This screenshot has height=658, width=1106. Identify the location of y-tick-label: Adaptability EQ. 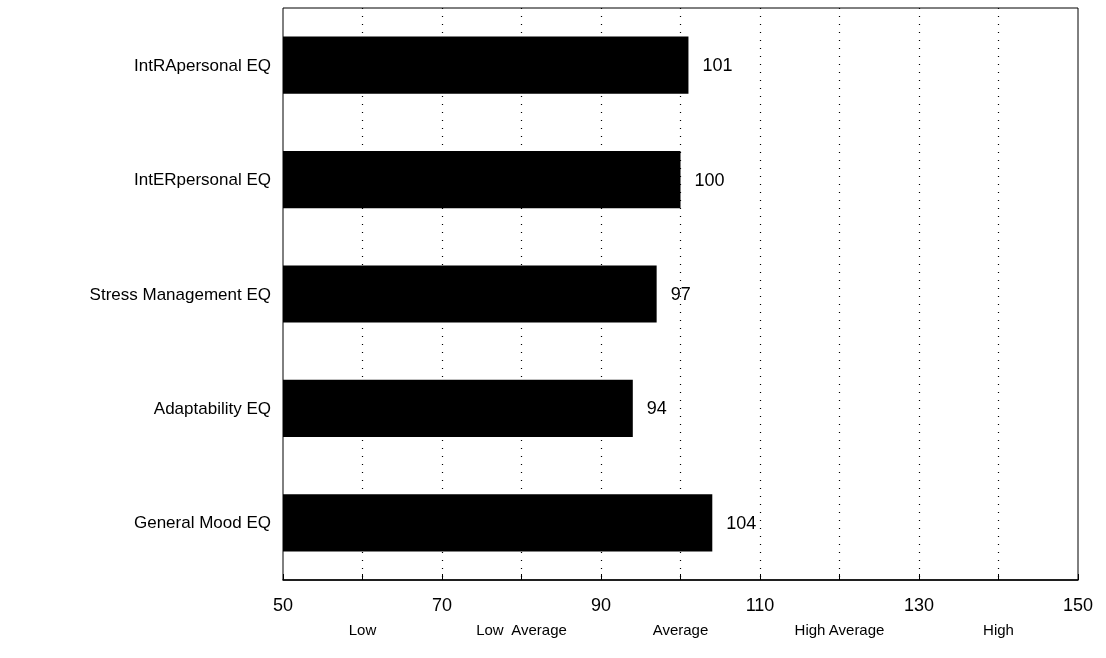
(212, 408).